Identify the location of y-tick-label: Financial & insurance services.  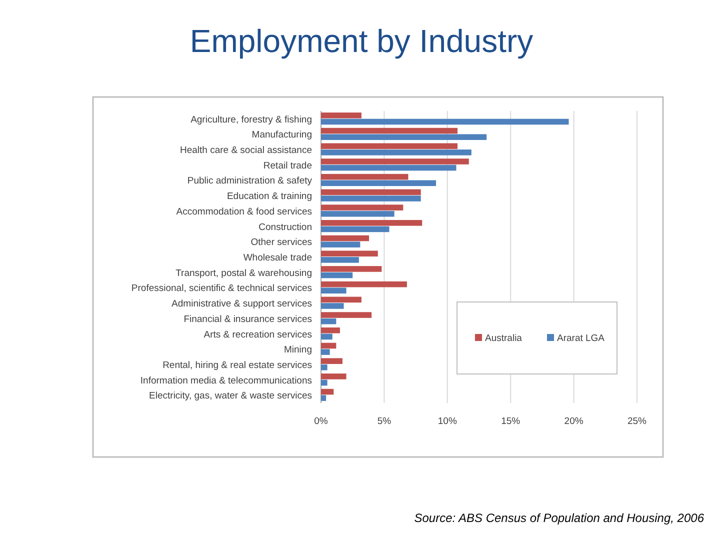
(248, 319).